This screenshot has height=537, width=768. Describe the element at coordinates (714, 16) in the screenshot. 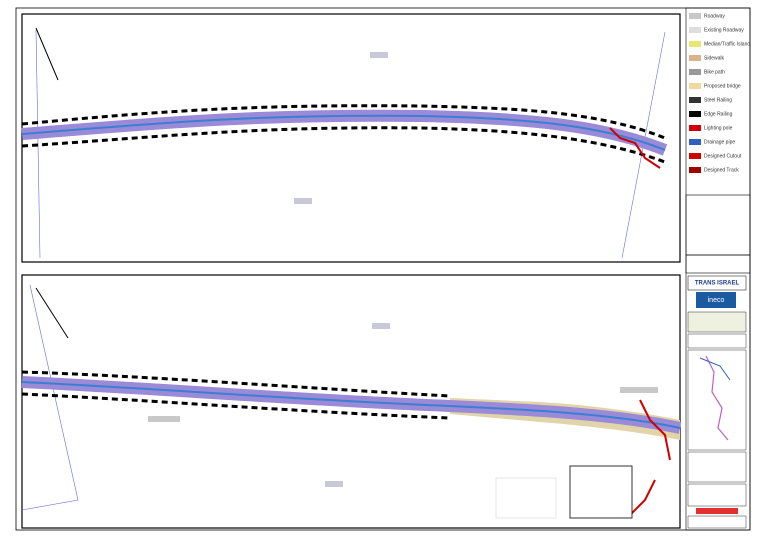

I see `legend-label: Roadway` at that location.